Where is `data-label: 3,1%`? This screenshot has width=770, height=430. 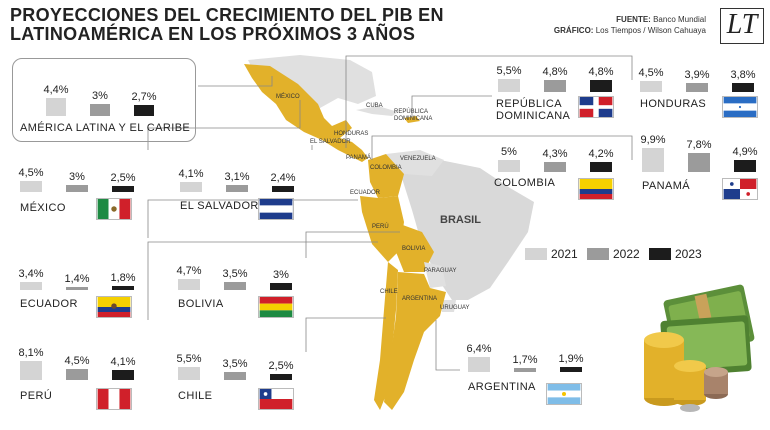
data-label: 3,1% is located at coordinates (237, 176).